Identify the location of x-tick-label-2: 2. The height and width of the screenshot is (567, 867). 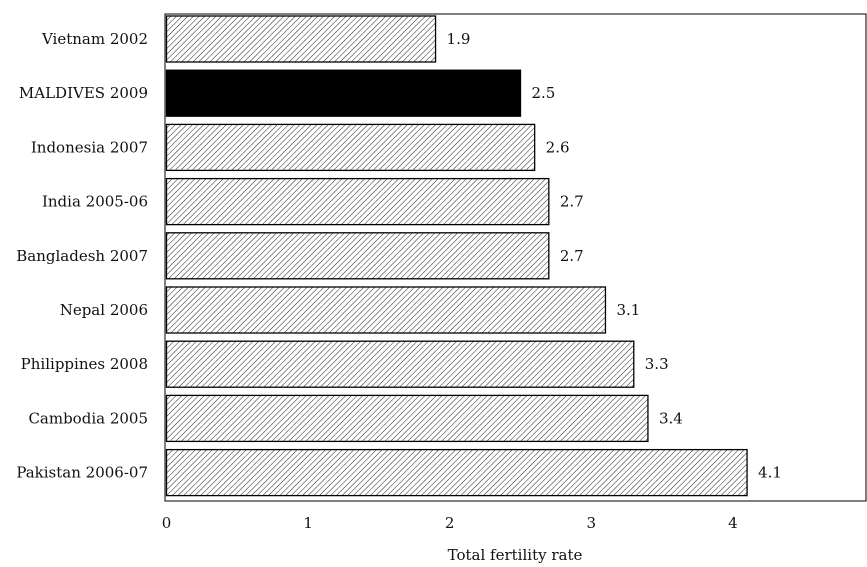
(450, 523).